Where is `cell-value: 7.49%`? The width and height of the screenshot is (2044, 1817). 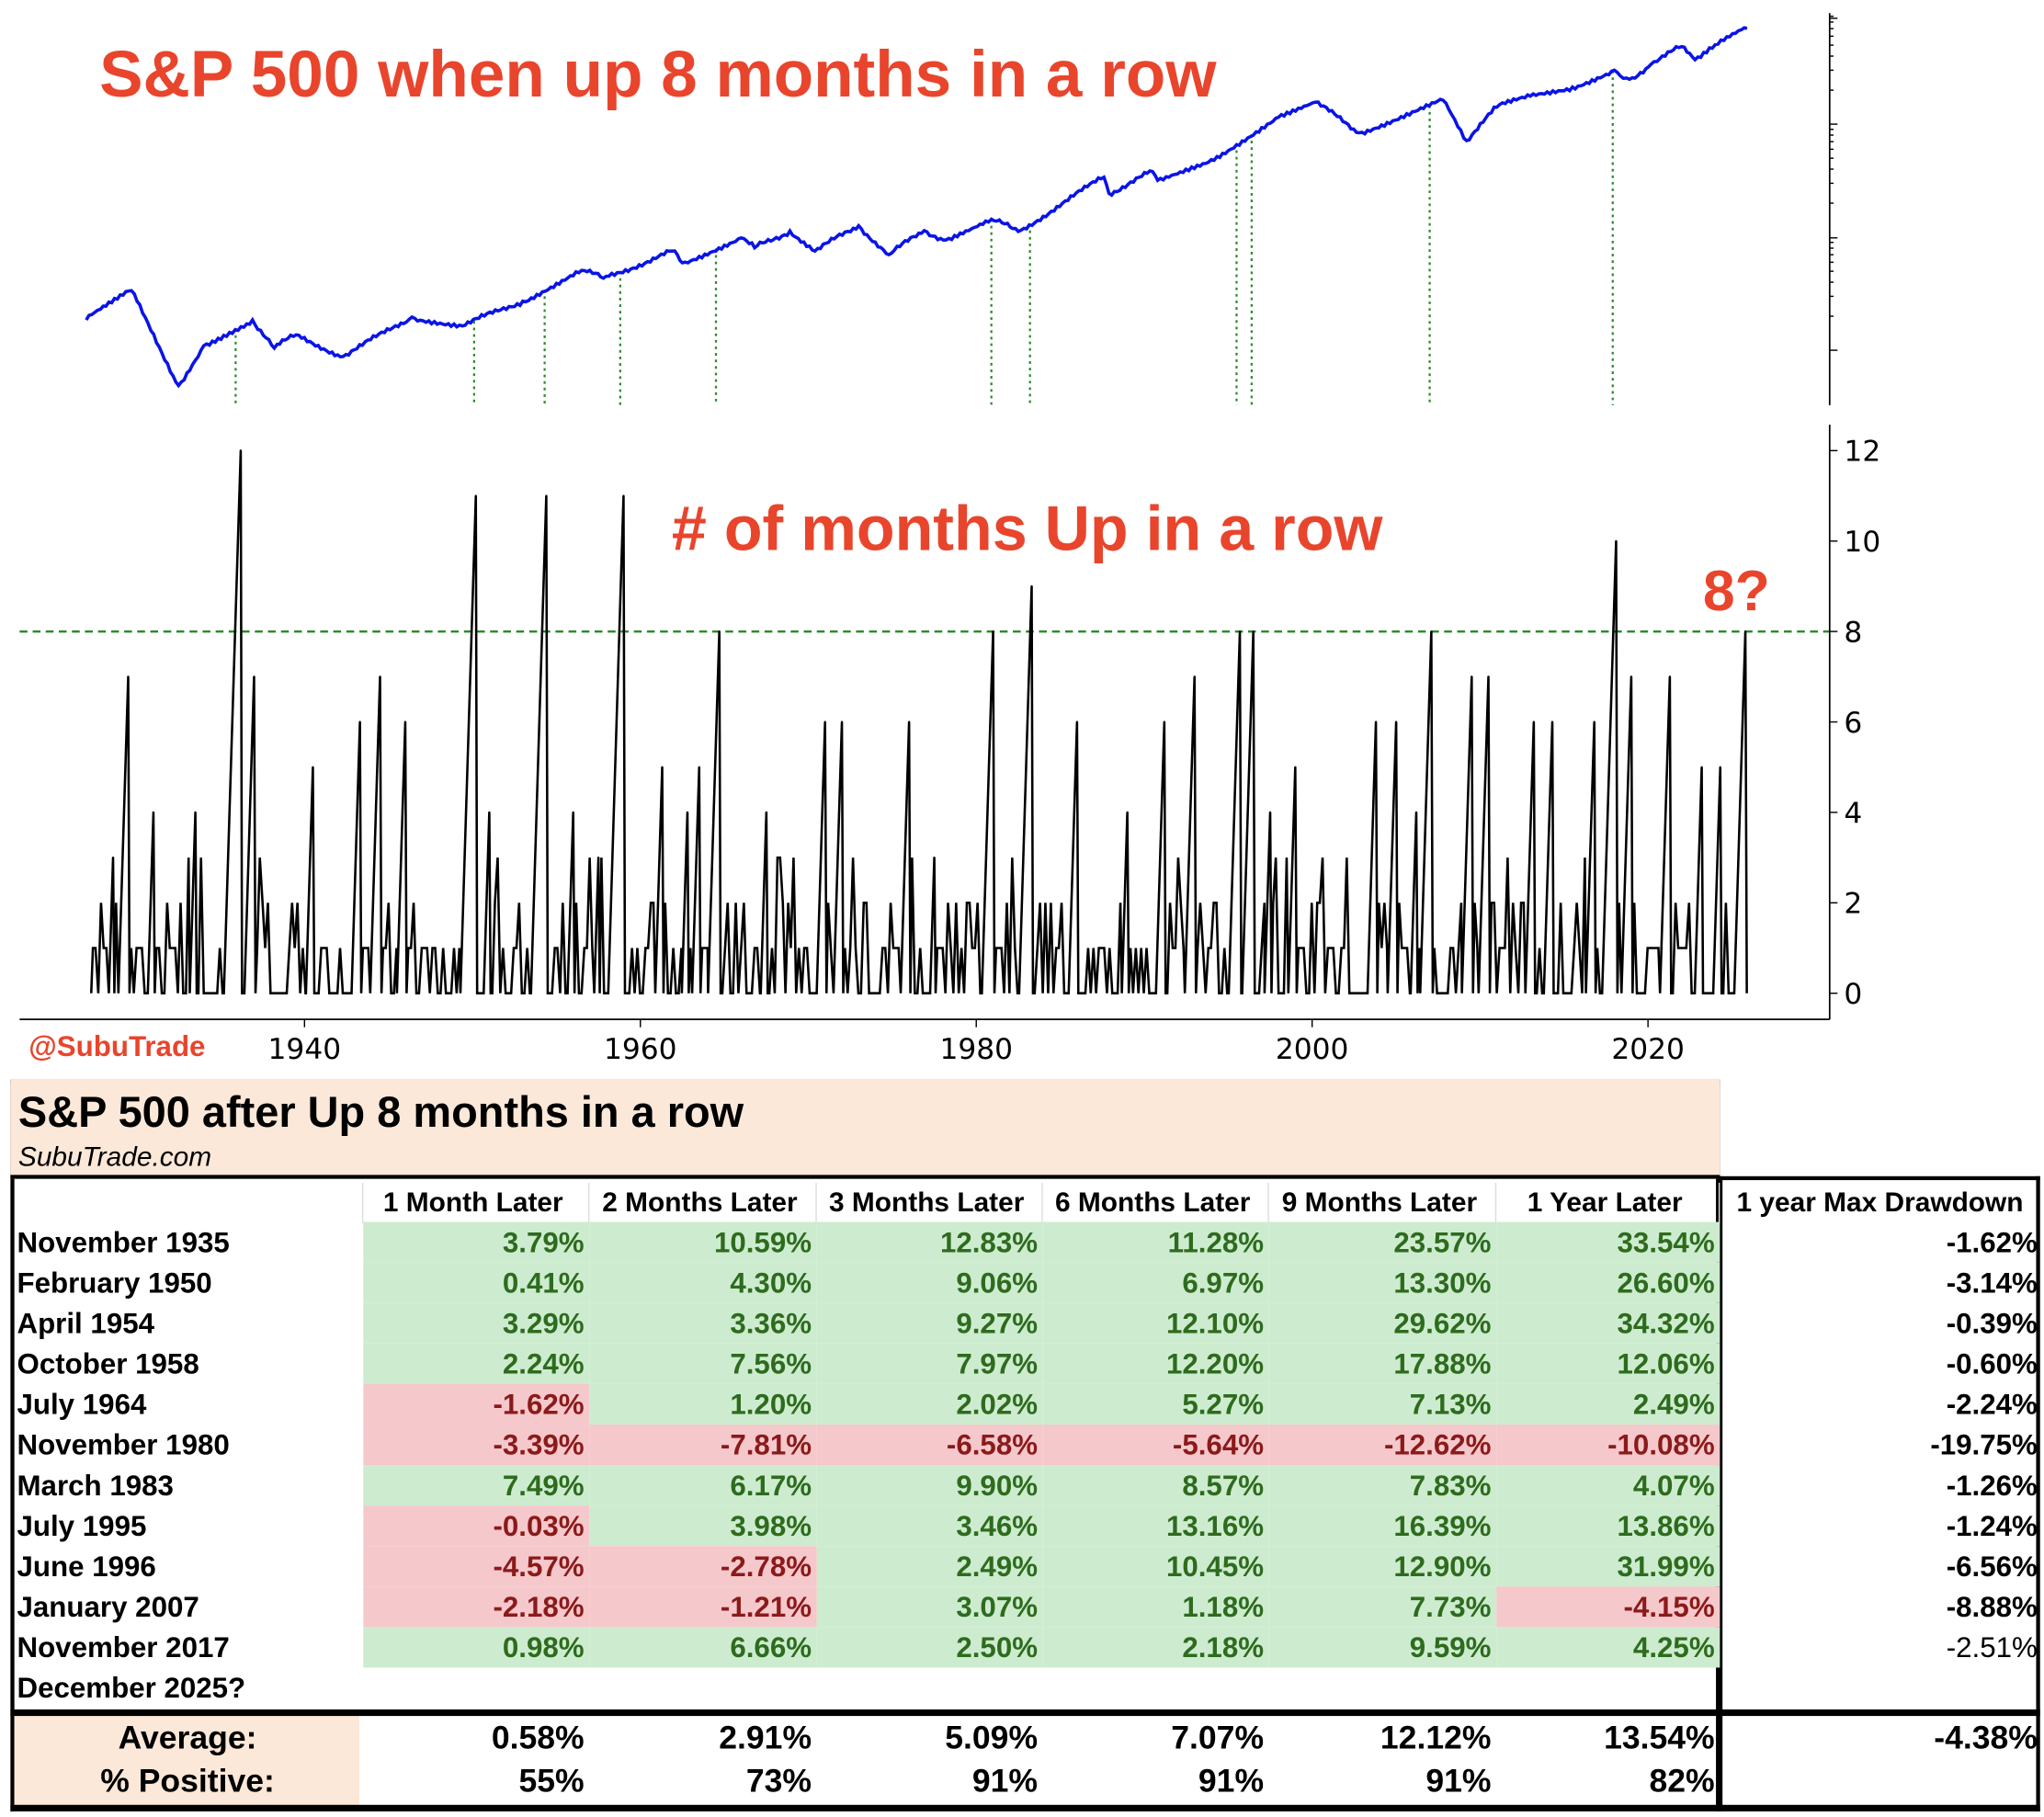
cell-value: 7.49% is located at coordinates (476, 1486).